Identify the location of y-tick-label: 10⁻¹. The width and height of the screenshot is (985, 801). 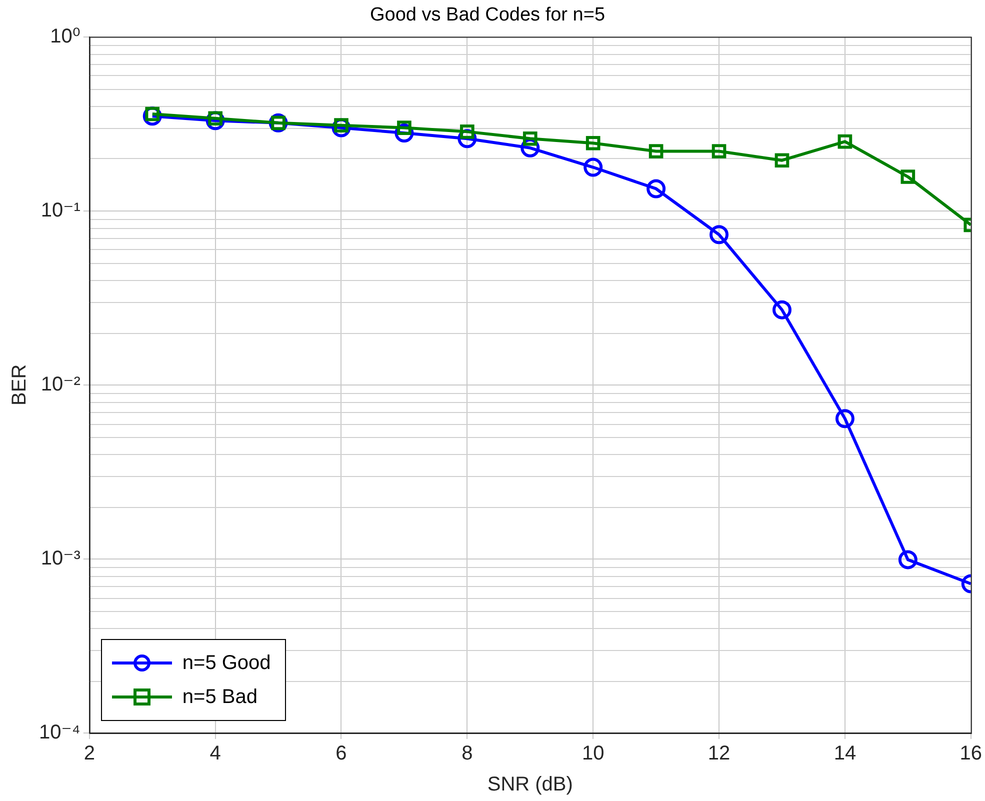
(60, 210).